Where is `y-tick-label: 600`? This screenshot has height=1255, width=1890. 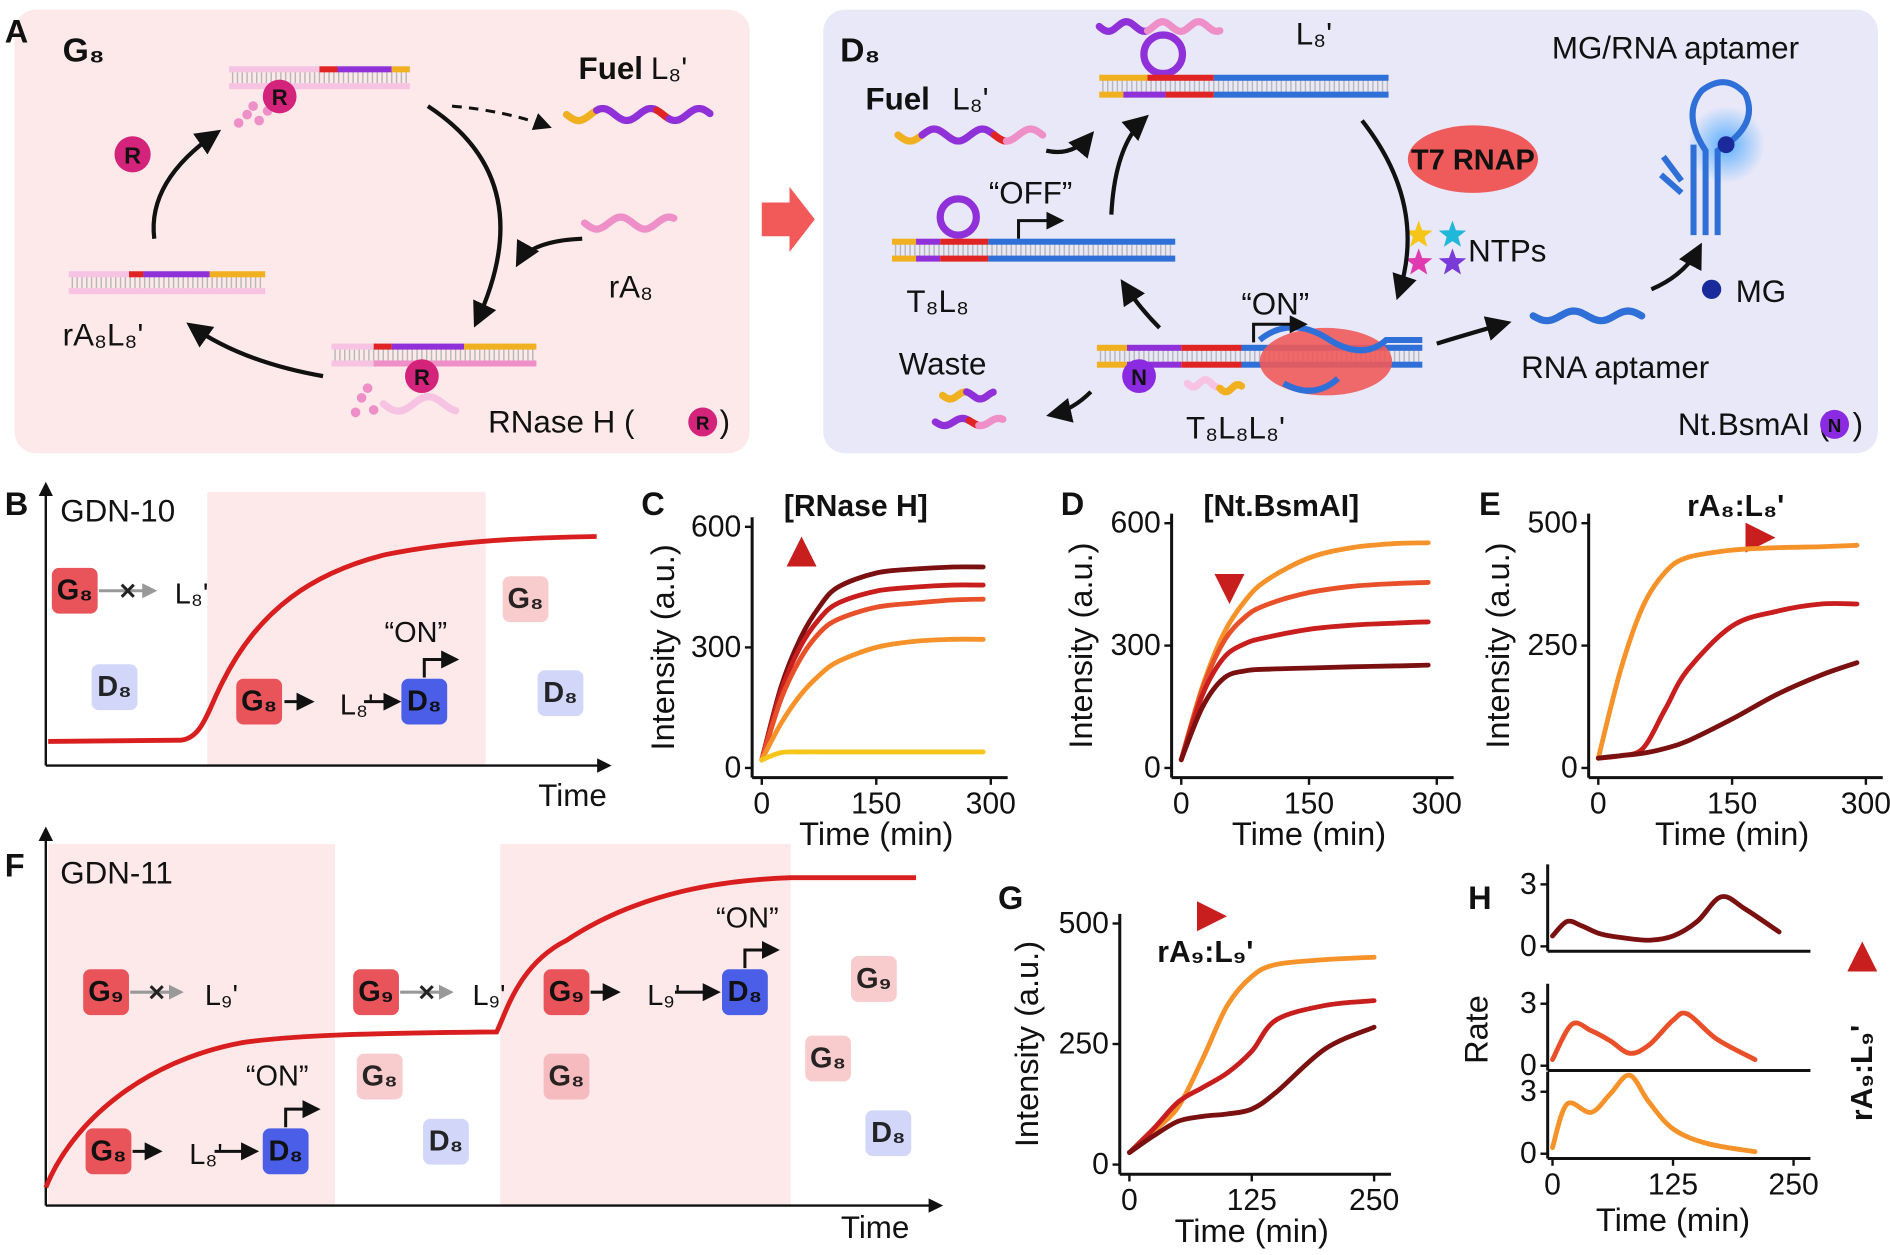 y-tick-label: 600 is located at coordinates (716, 526).